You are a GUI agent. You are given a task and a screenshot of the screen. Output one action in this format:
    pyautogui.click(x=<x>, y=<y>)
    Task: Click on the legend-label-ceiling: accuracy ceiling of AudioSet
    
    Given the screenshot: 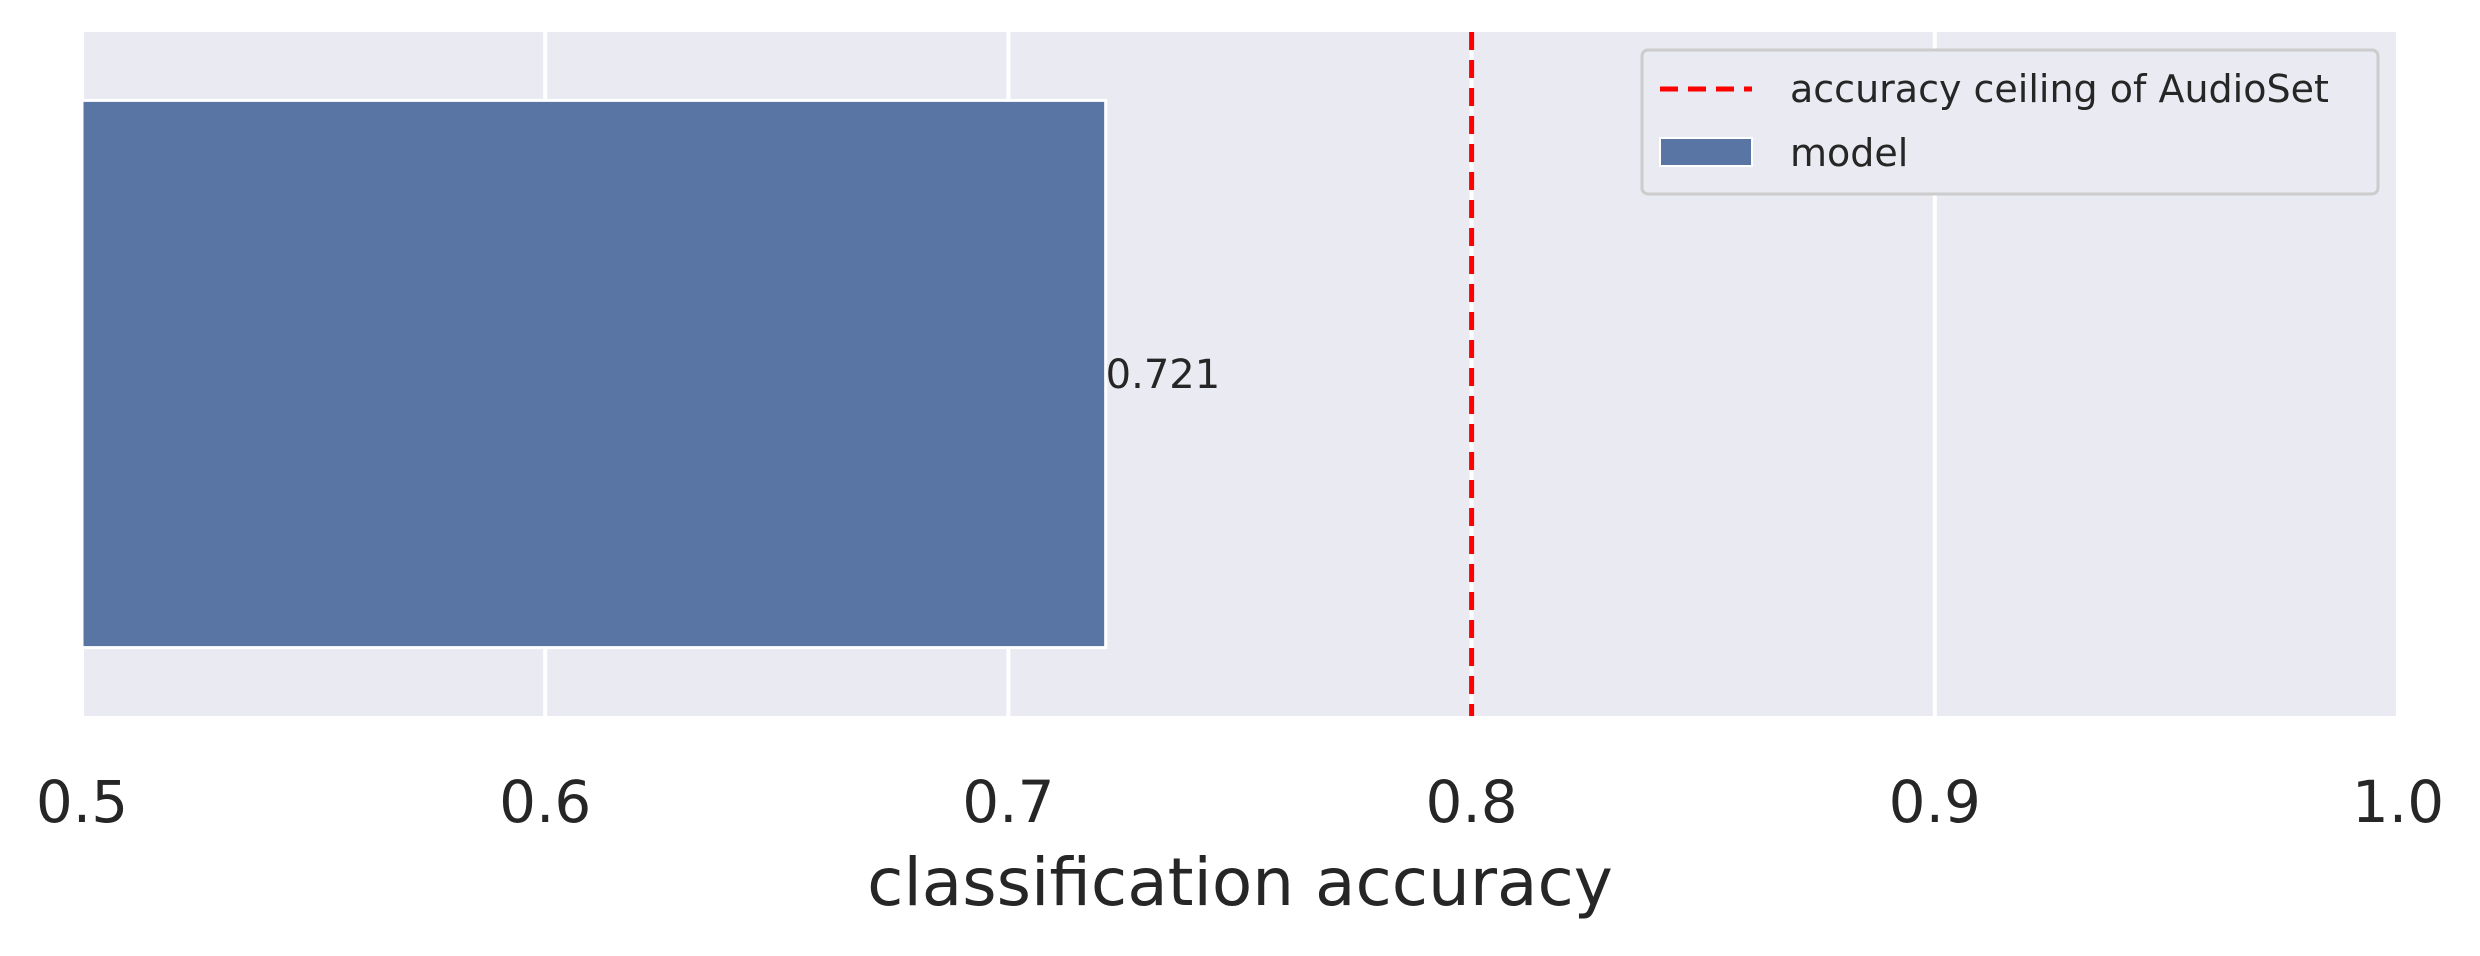 What is the action you would take?
    pyautogui.click(x=2059, y=89)
    